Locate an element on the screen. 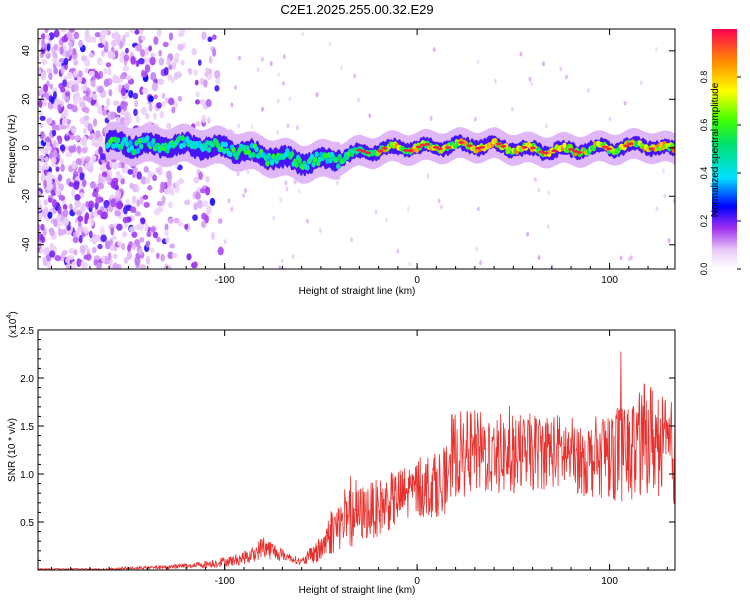  spectrogram-x-tick-label: 0 is located at coordinates (417, 280).